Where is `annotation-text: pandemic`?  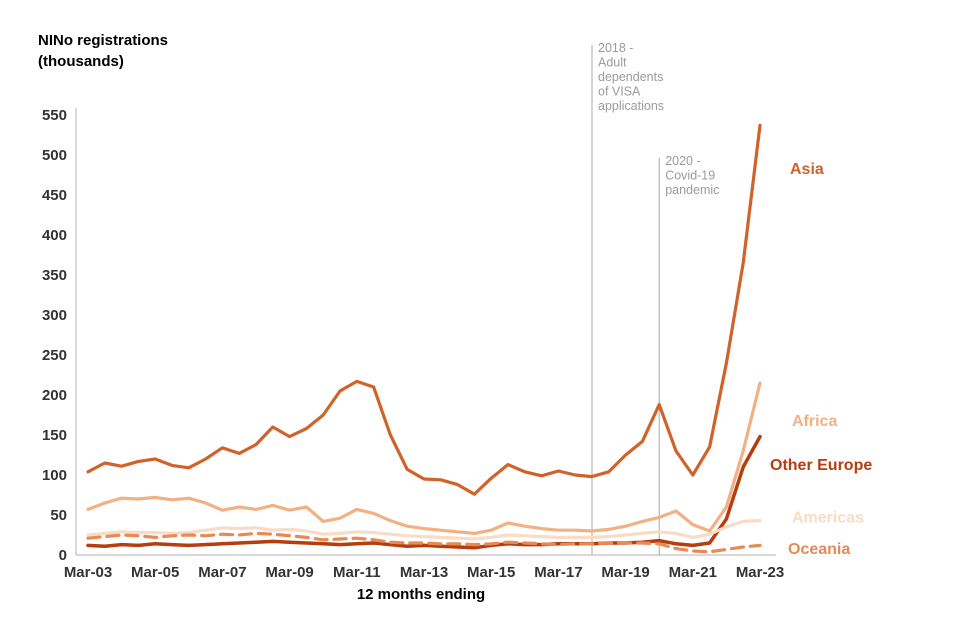
annotation-text: pandemic is located at coordinates (692, 190).